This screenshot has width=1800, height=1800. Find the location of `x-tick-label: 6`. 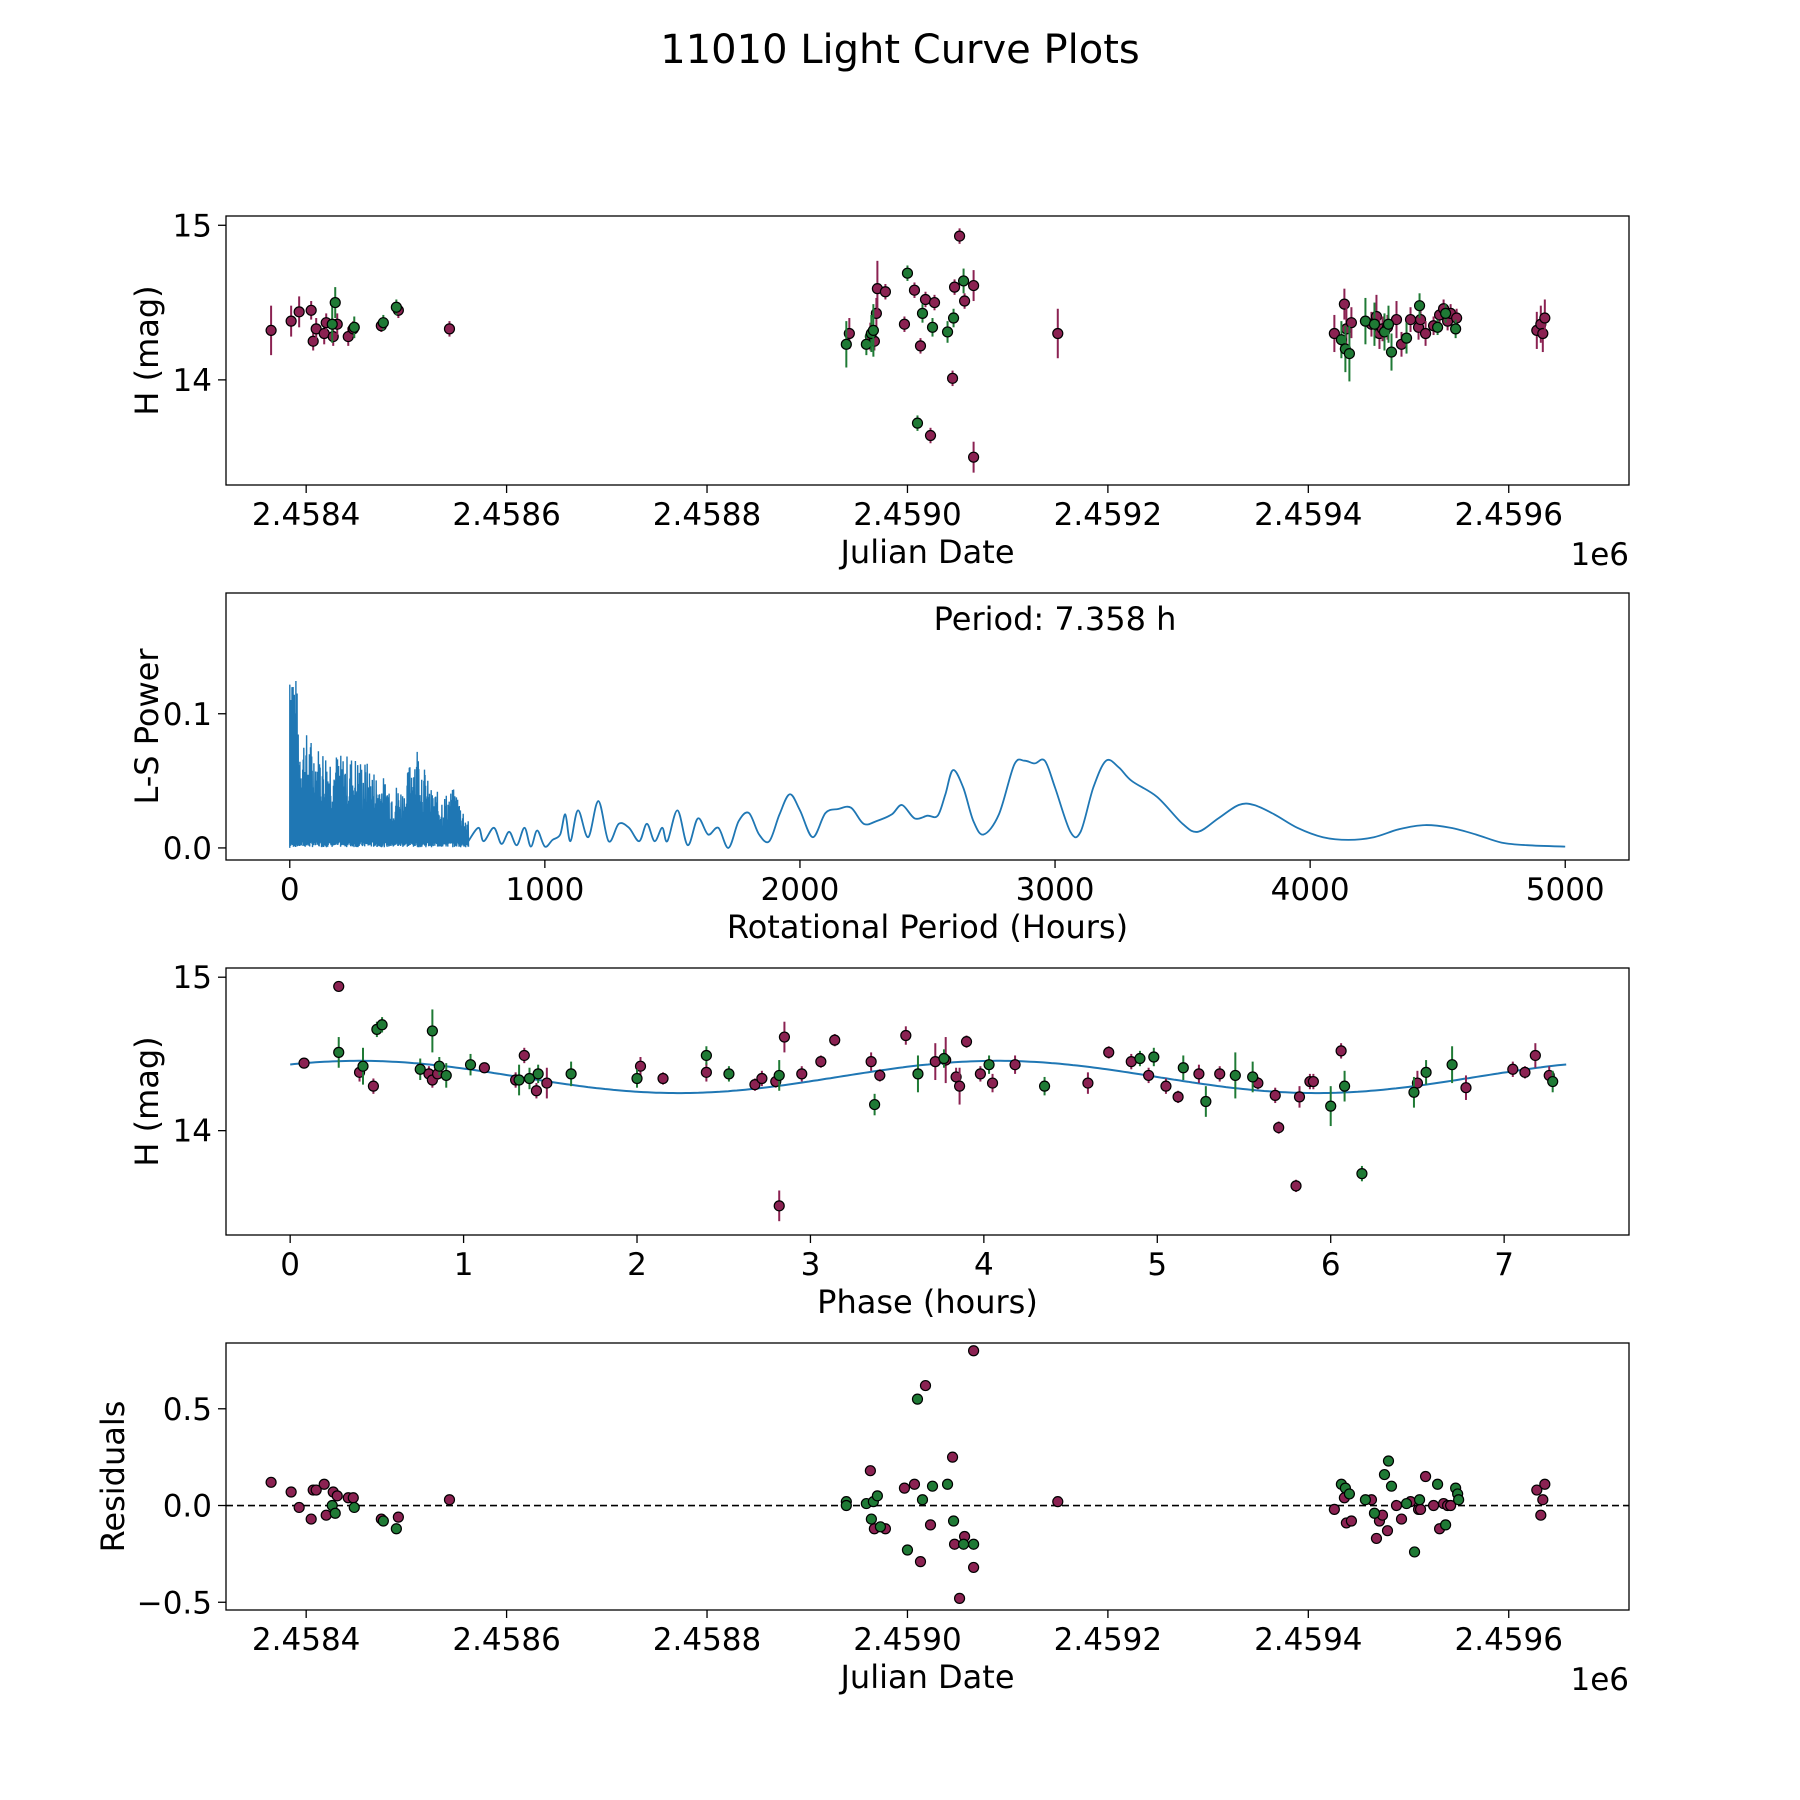

x-tick-label: 6 is located at coordinates (1331, 1265).